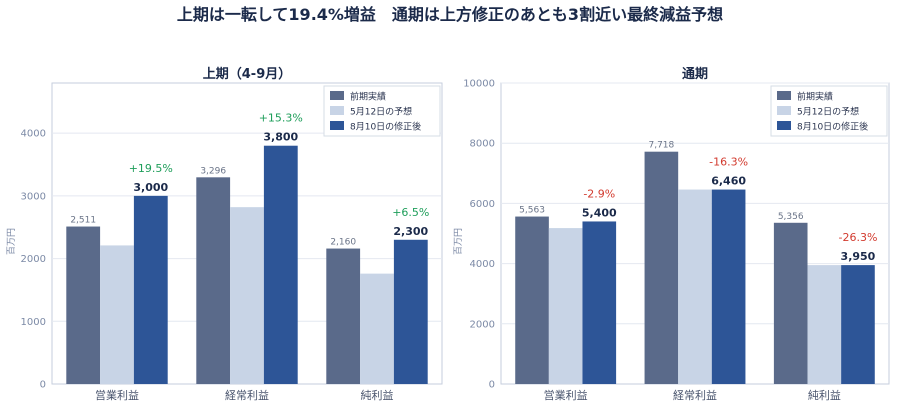  Describe the element at coordinates (281, 118) in the screenshot. I see `change-label: +15.3%` at that location.